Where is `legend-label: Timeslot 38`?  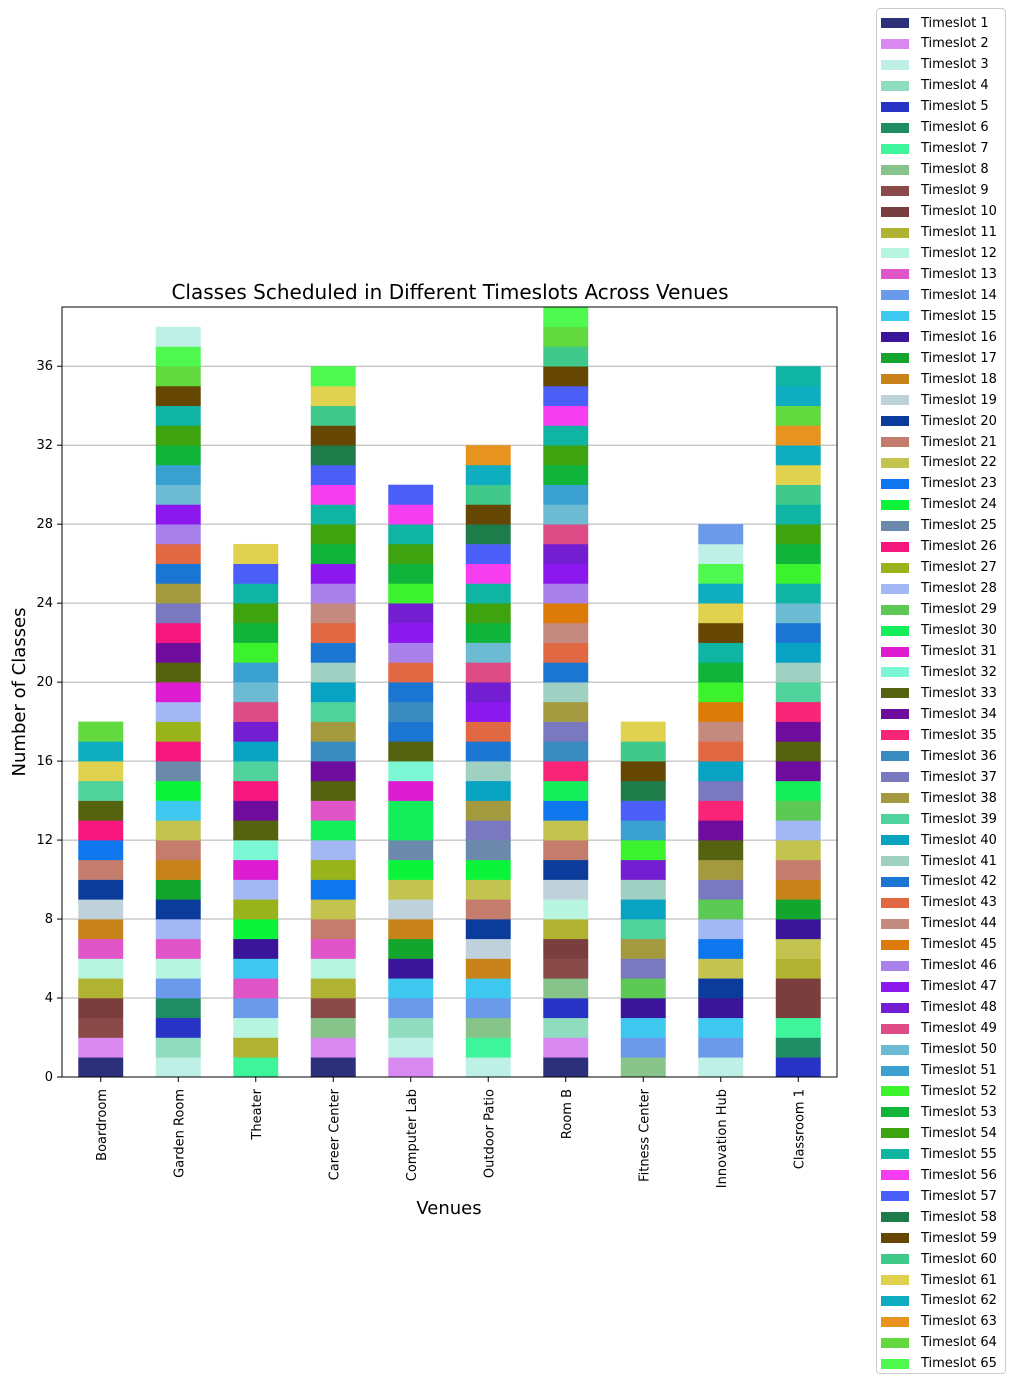 legend-label: Timeslot 38 is located at coordinates (959, 798).